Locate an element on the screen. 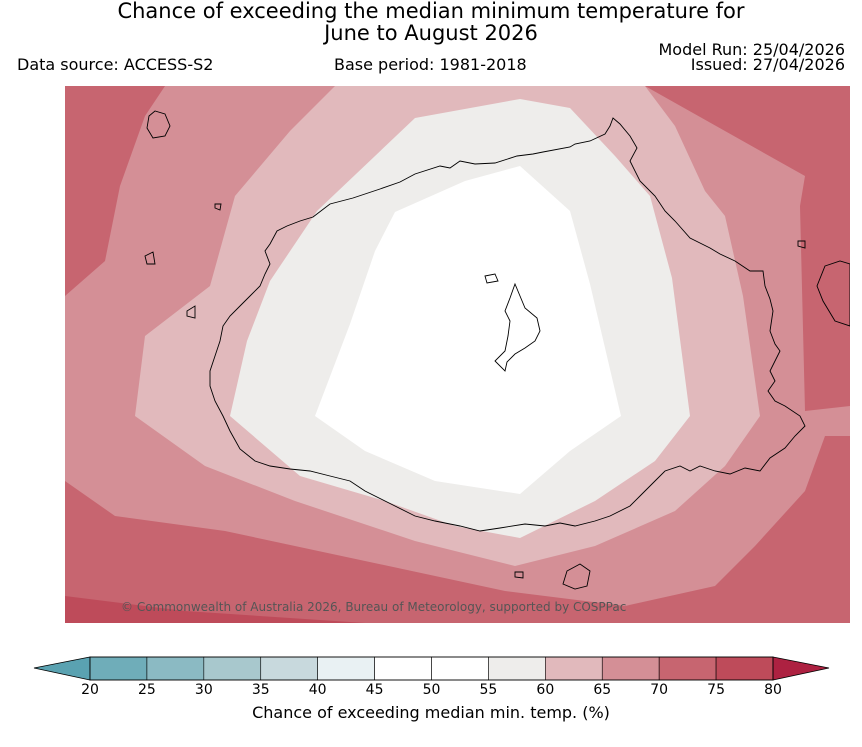 The image size is (862, 747). west-island-coastline is located at coordinates (158, 124).